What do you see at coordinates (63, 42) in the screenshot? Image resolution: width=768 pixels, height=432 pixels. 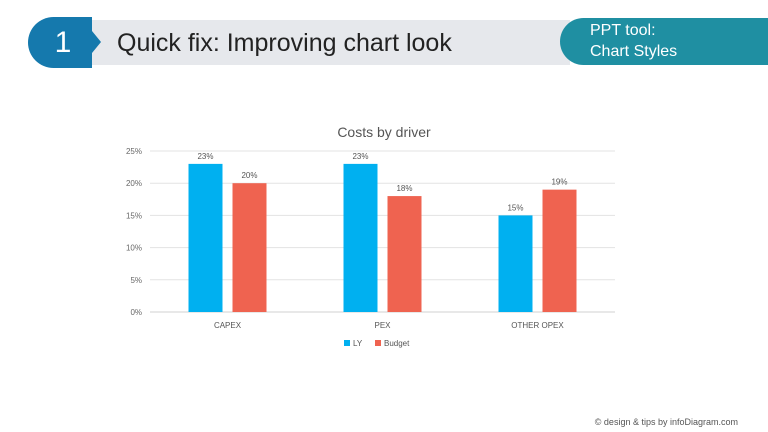 I see `step-number: 1` at bounding box center [63, 42].